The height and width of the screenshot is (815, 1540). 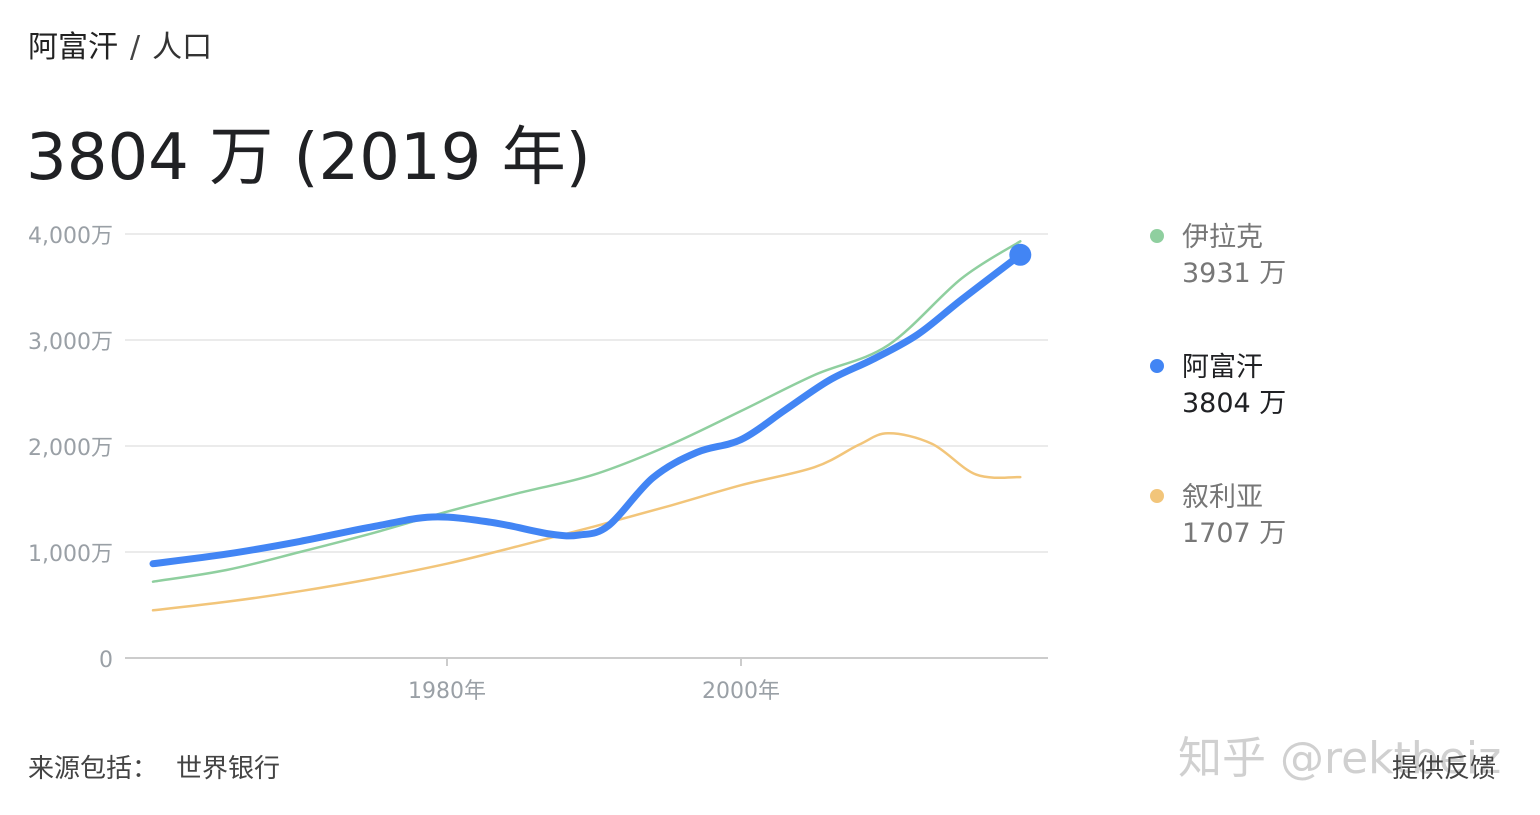 I want to click on y-tick-label: 1,000万, so click(x=70, y=554).